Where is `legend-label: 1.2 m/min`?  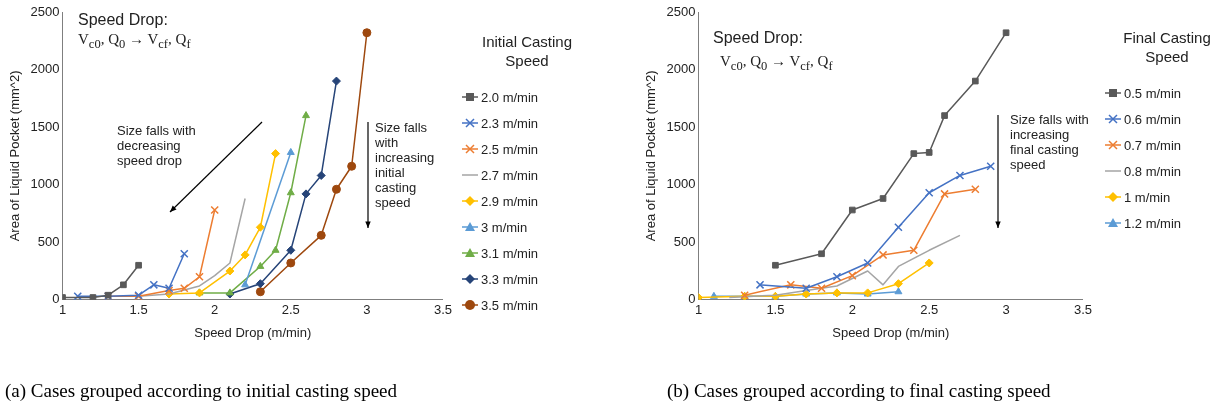 legend-label: 1.2 m/min is located at coordinates (1153, 223).